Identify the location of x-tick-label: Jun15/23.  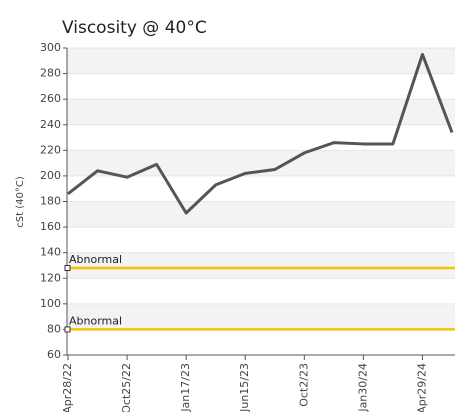
(244, 387).